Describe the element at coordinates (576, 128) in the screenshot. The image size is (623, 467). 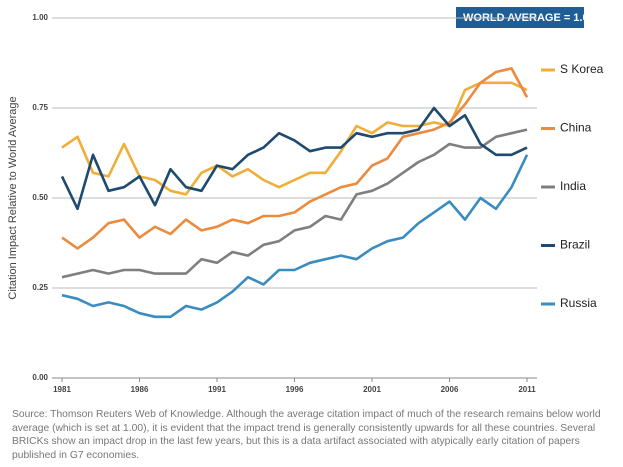
I see `legend-label: China` at that location.